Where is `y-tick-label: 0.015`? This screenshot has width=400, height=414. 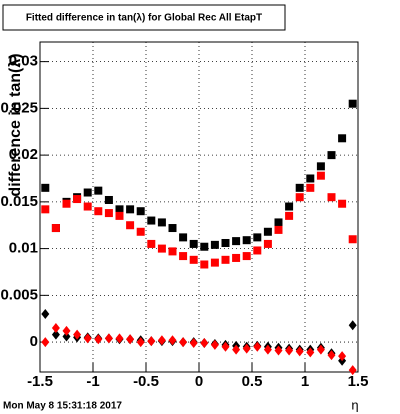
y-tick-label: 0.015 is located at coordinates (19, 201).